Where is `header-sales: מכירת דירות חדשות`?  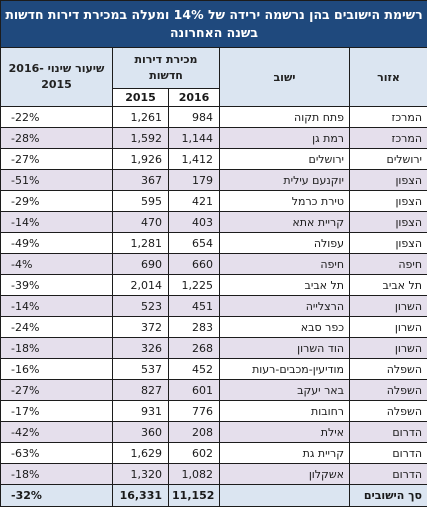
header-sales: מכירת דירות חדשות is located at coordinates (166, 68).